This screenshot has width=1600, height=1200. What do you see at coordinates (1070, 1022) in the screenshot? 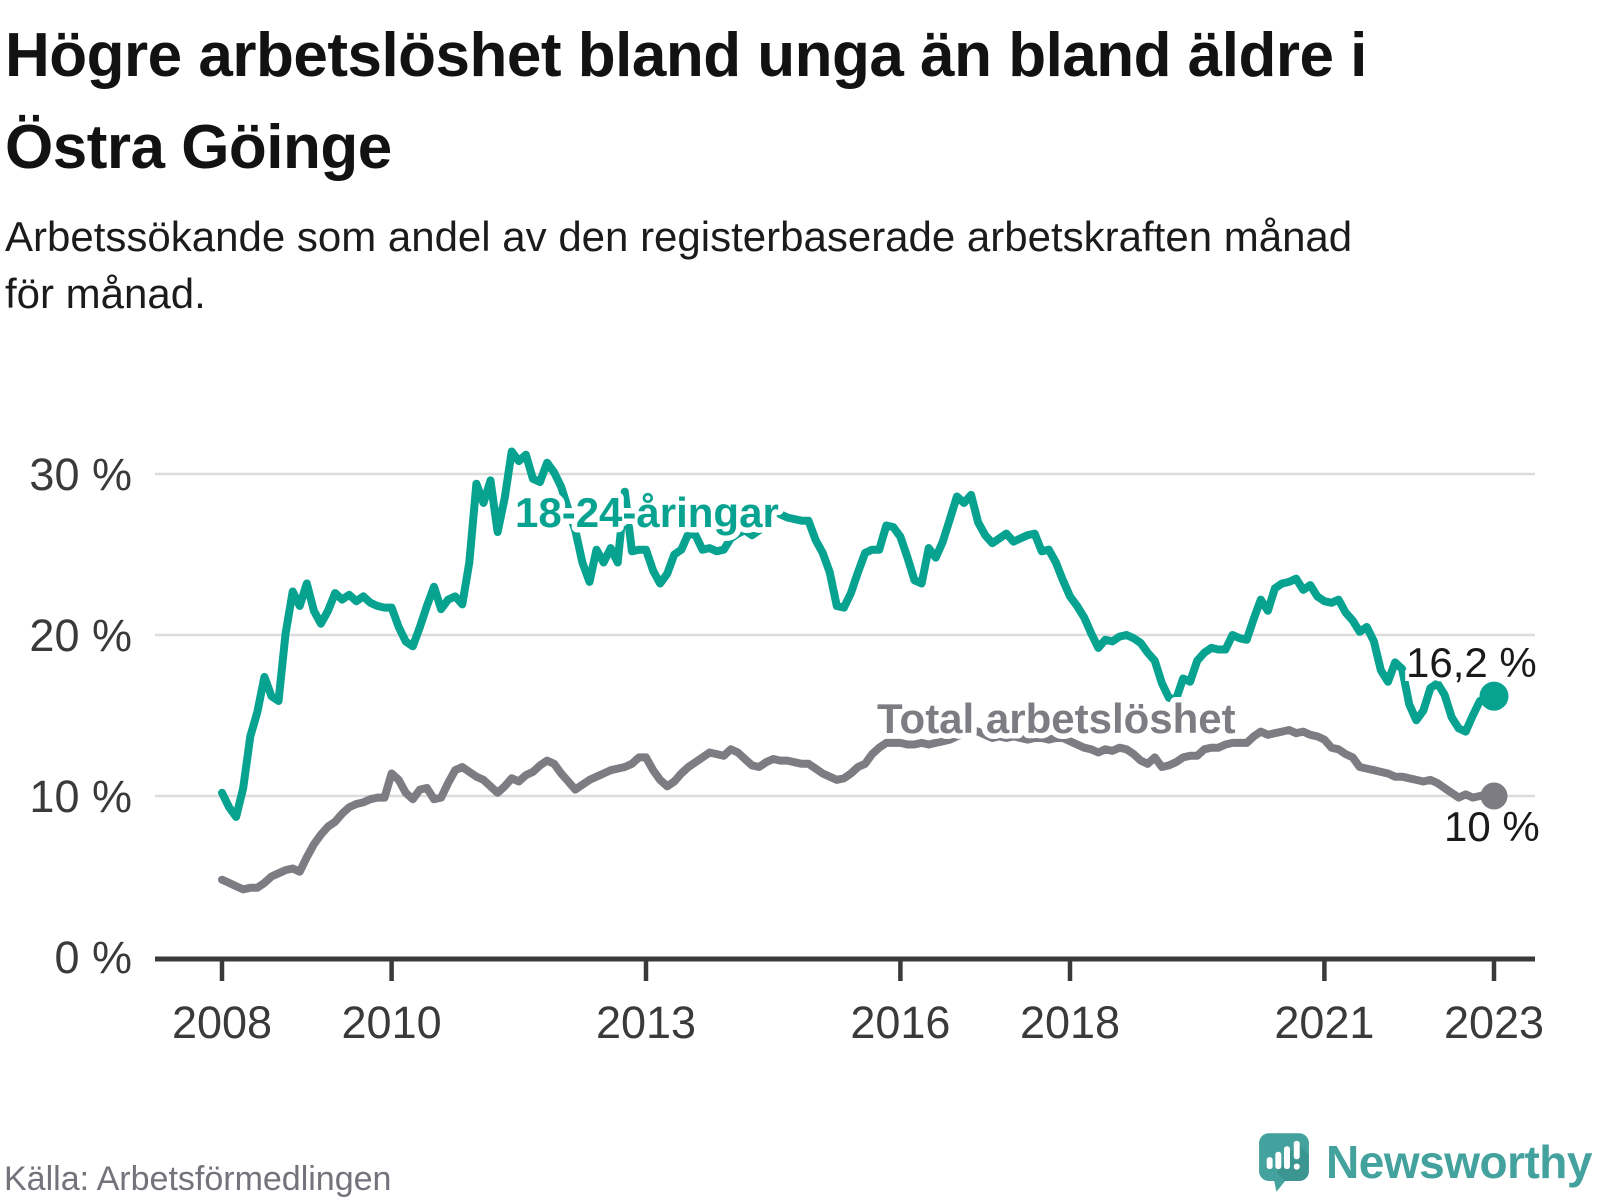
I see `x-tick-label-2018: 2018` at bounding box center [1070, 1022].